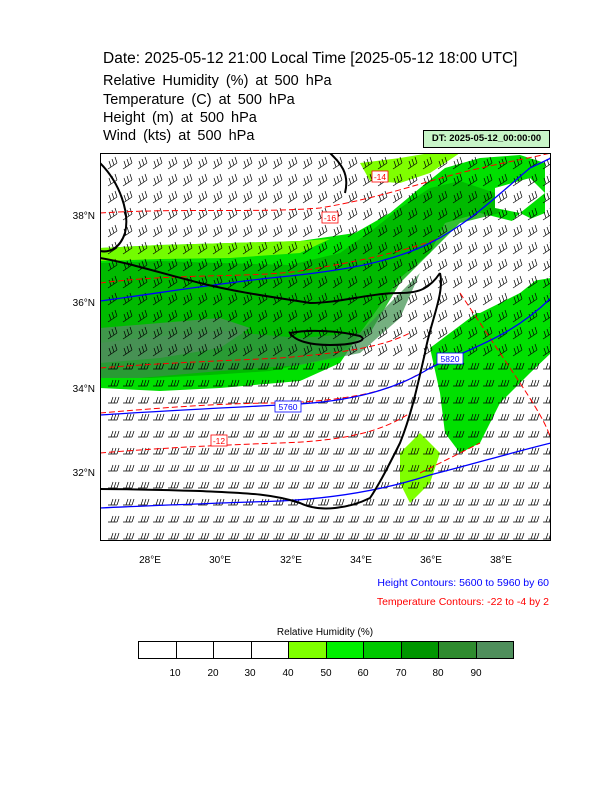 The width and height of the screenshot is (612, 792). Describe the element at coordinates (330, 218) in the screenshot. I see `temp-label-2-text: -16` at that location.